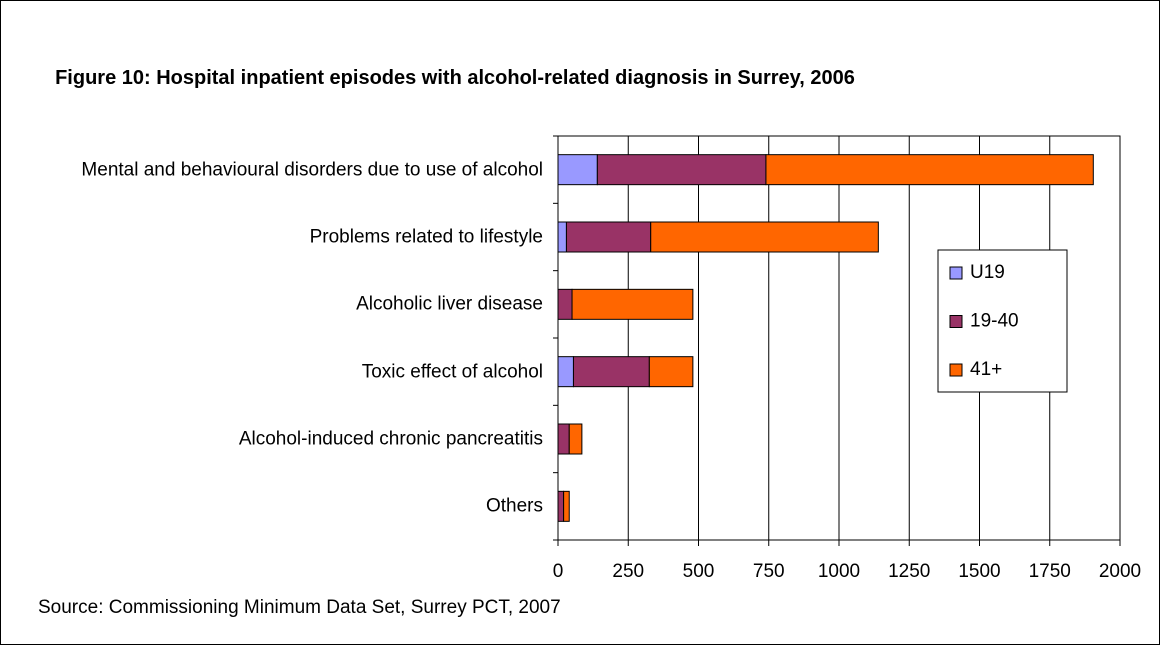  What do you see at coordinates (909, 571) in the screenshot?
I see `x-tick-label: 1250` at bounding box center [909, 571].